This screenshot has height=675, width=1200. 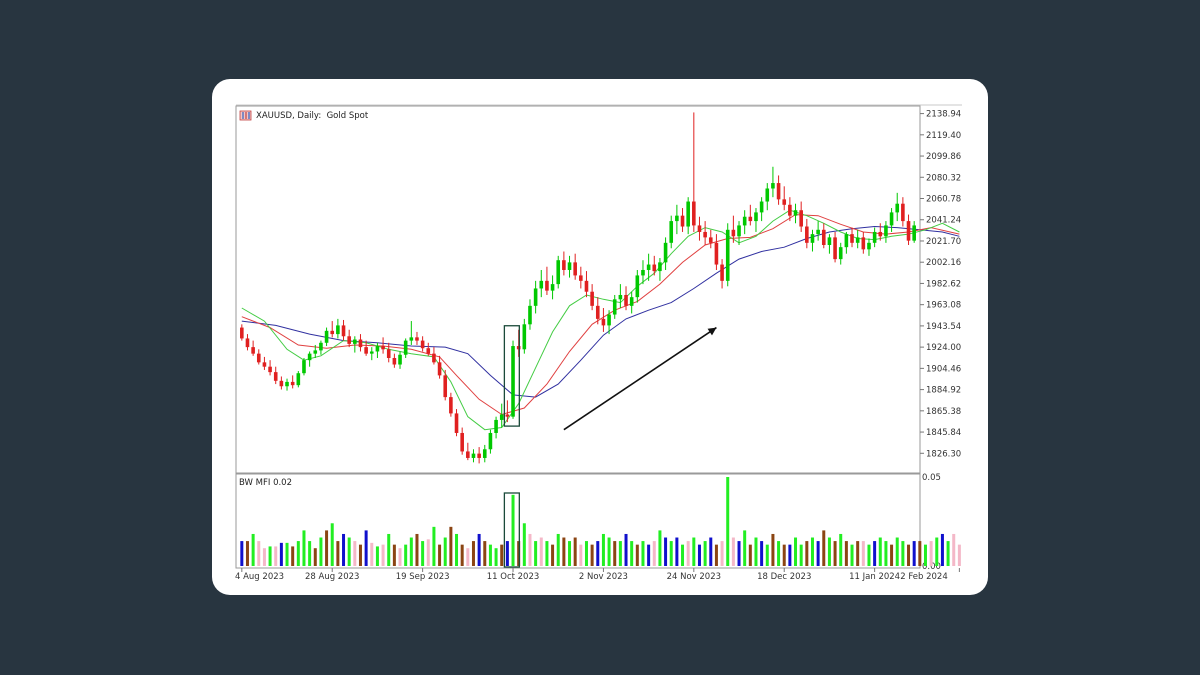 I want to click on price-tick-label: 1845.84, so click(x=943, y=433).